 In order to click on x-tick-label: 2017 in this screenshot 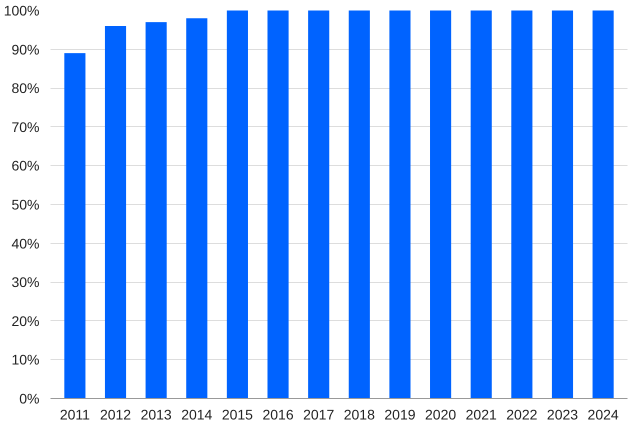, I will do `click(318, 414)`.